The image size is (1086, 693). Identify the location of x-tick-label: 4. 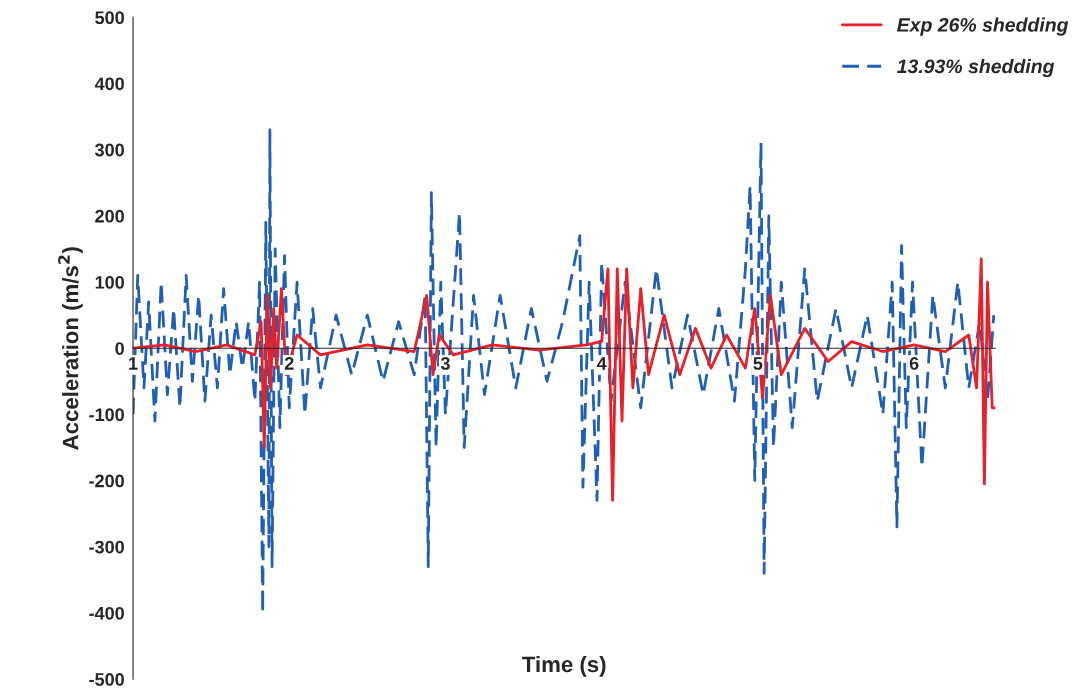
(601, 363).